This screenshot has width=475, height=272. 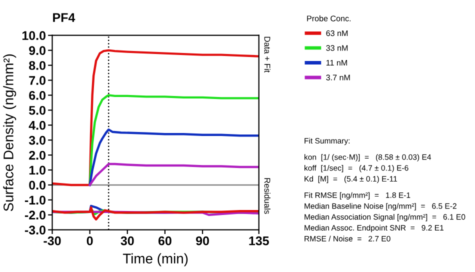 I want to click on x-tick-label: 60, so click(x=165, y=241).